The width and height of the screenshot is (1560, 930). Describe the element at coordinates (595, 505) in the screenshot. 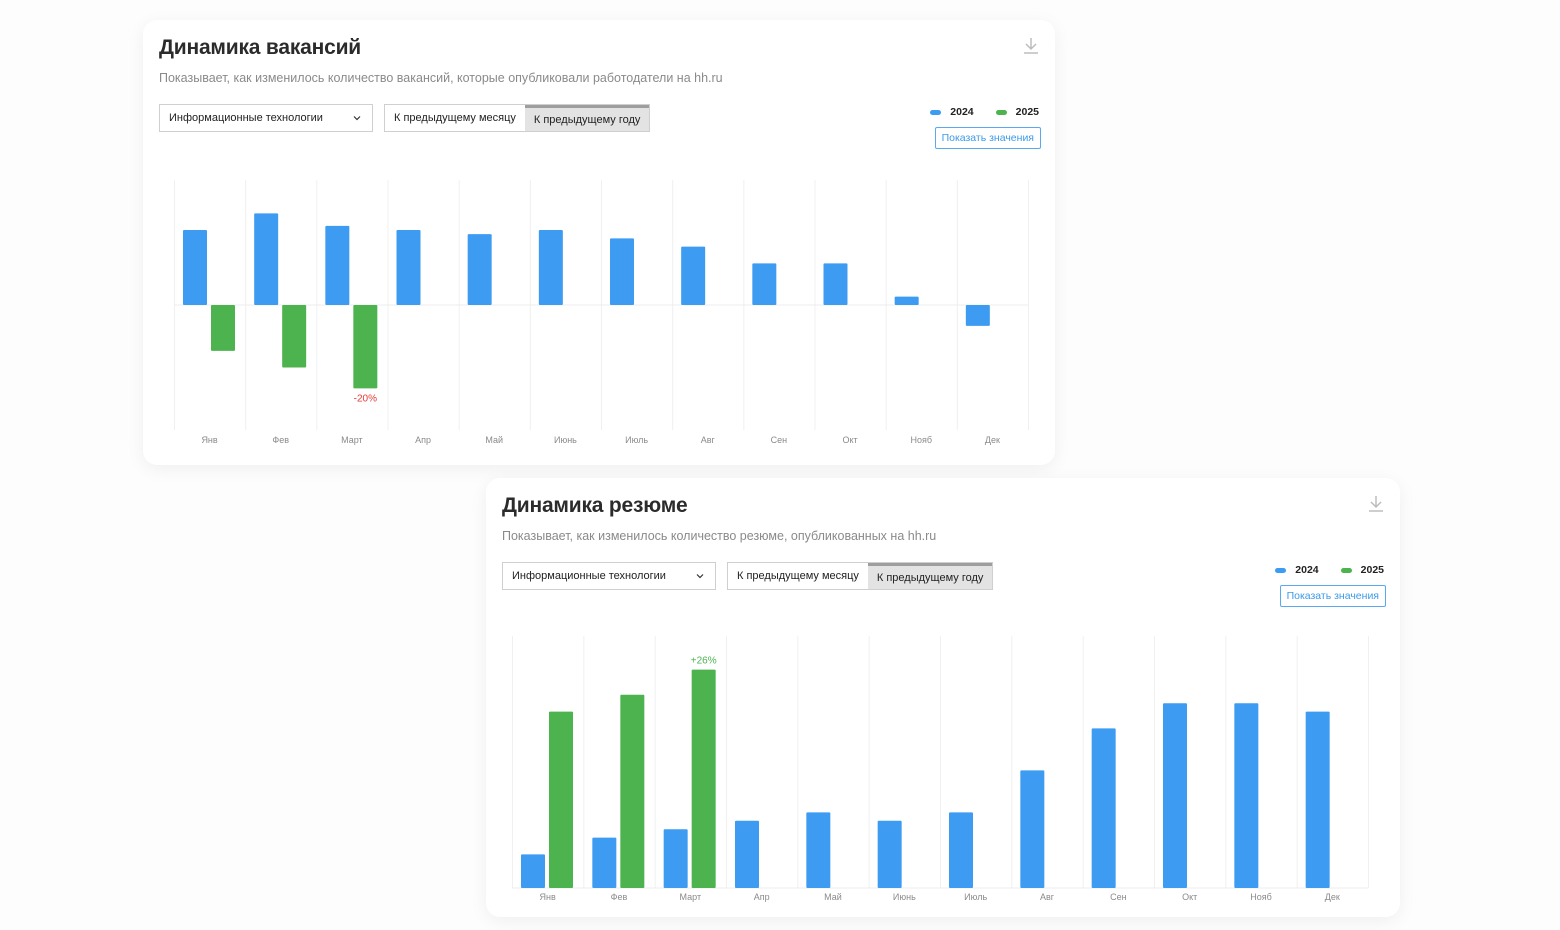

I see `card-title: Динамика резюме` at that location.